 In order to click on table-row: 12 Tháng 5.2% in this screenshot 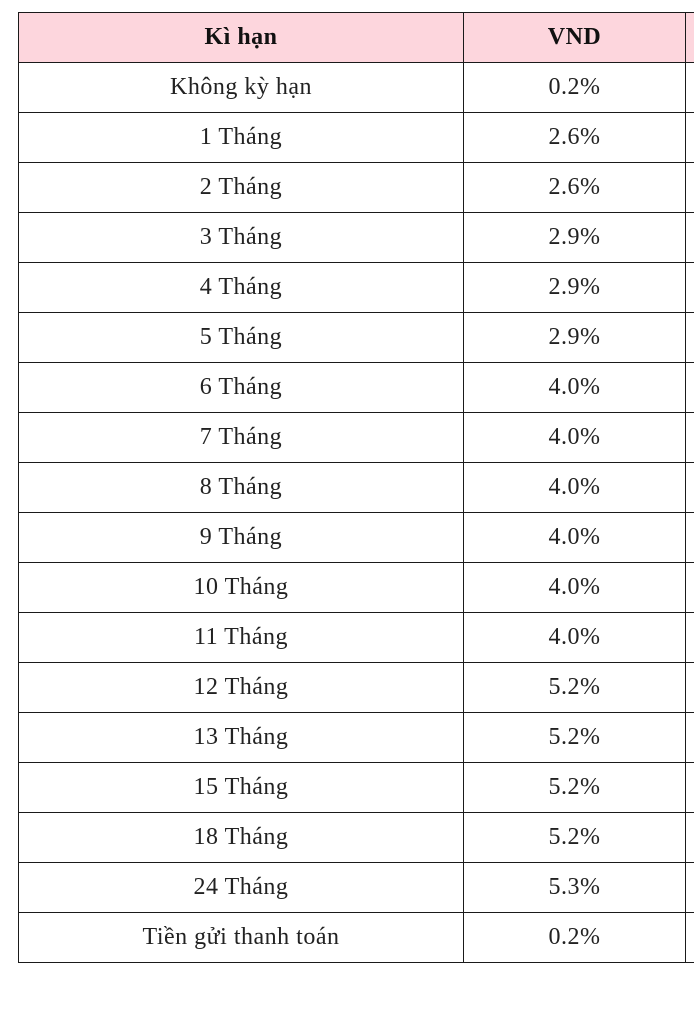, I will do `click(356, 687)`.